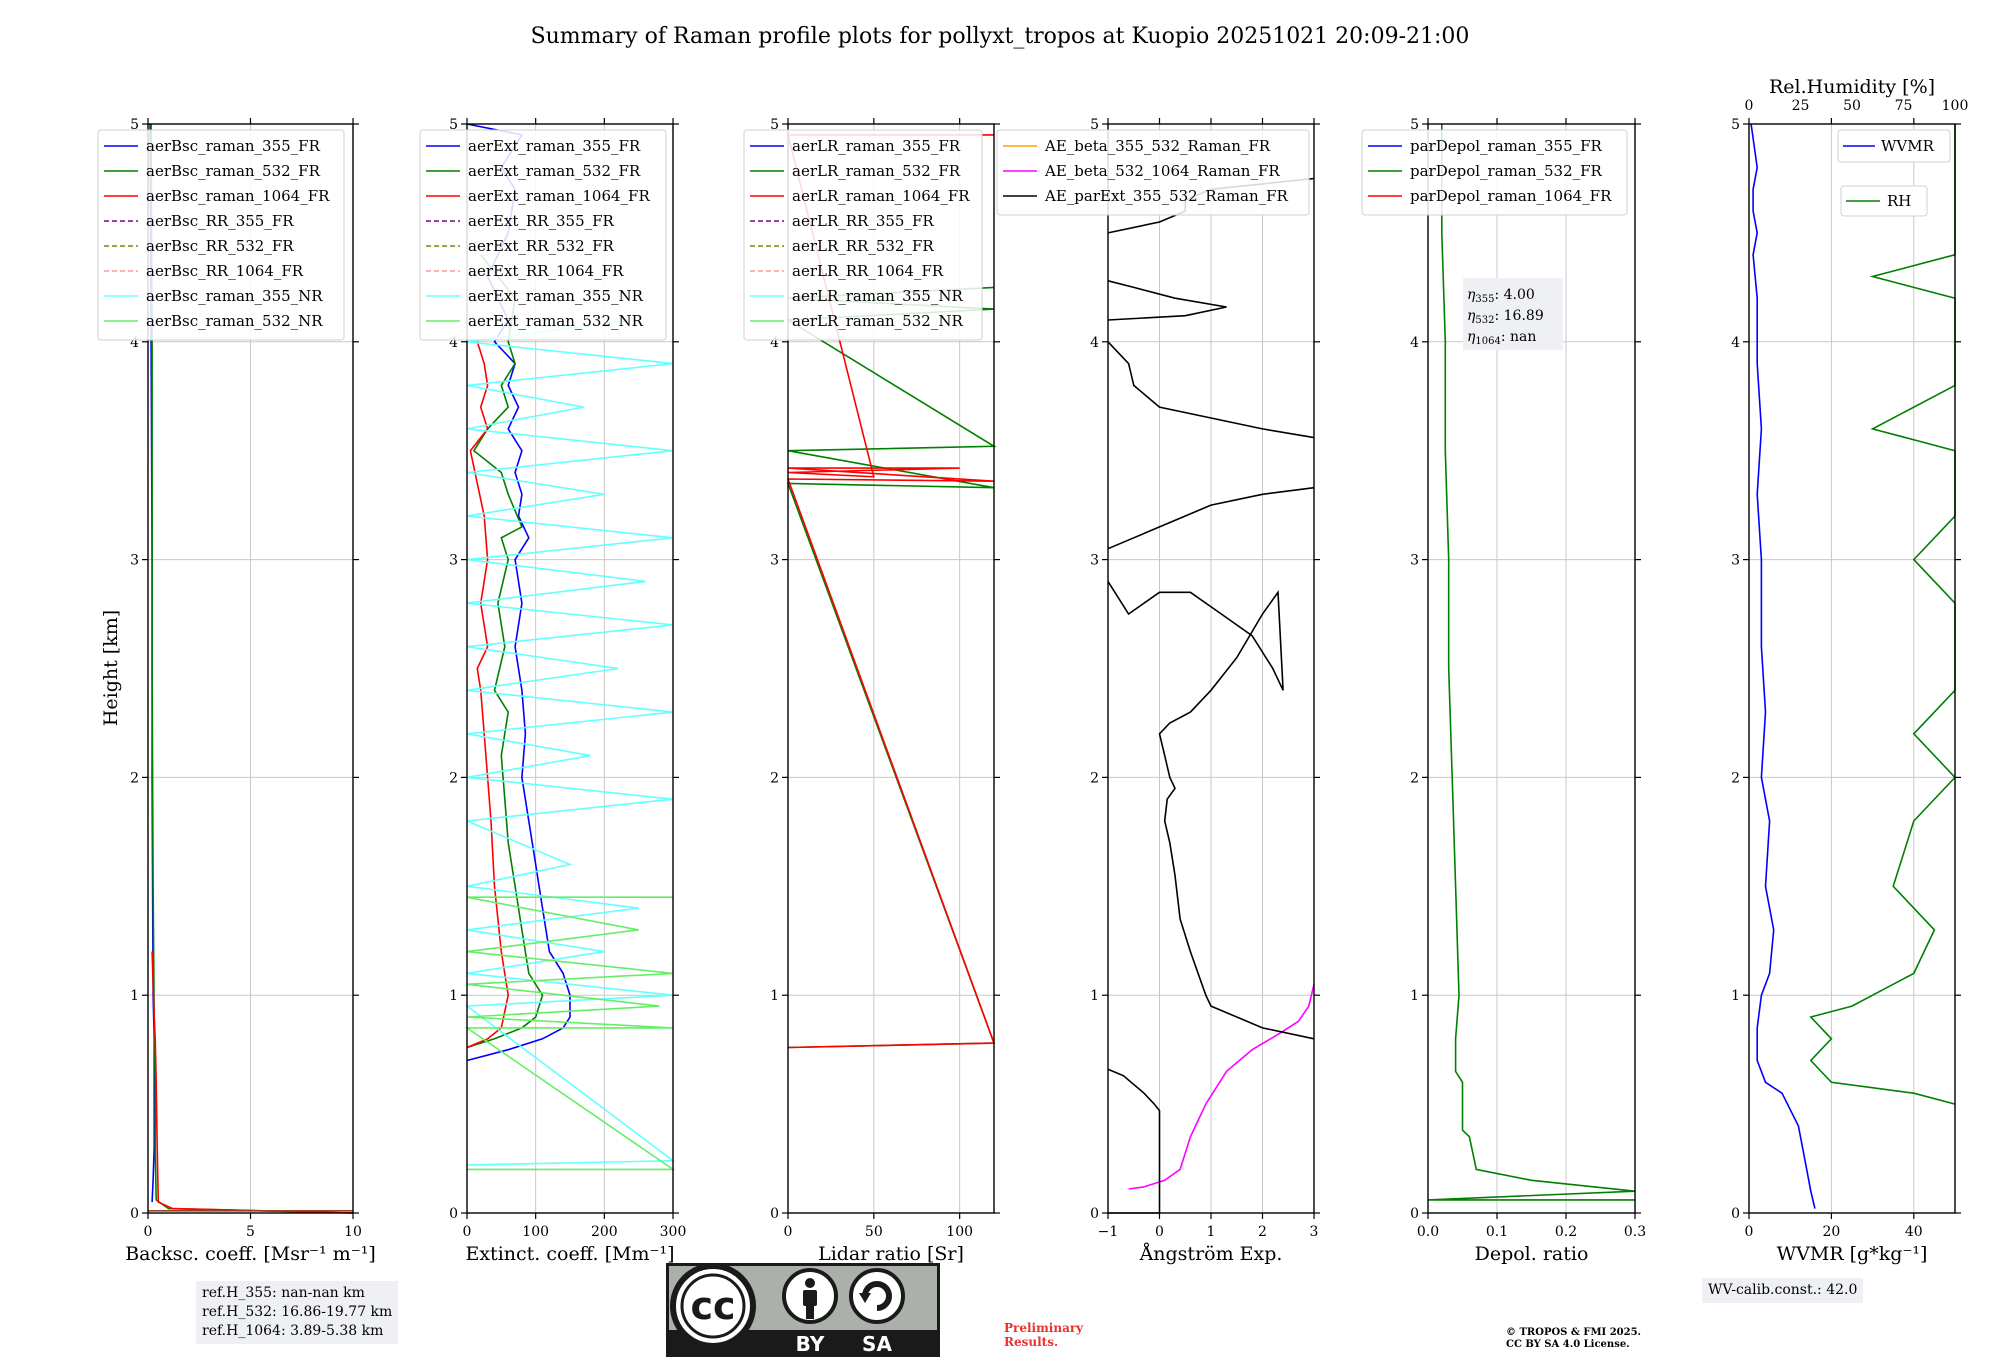 This screenshot has width=2000, height=1360. What do you see at coordinates (1801, 106) in the screenshot?
I see `x2-tick-label: 25` at bounding box center [1801, 106].